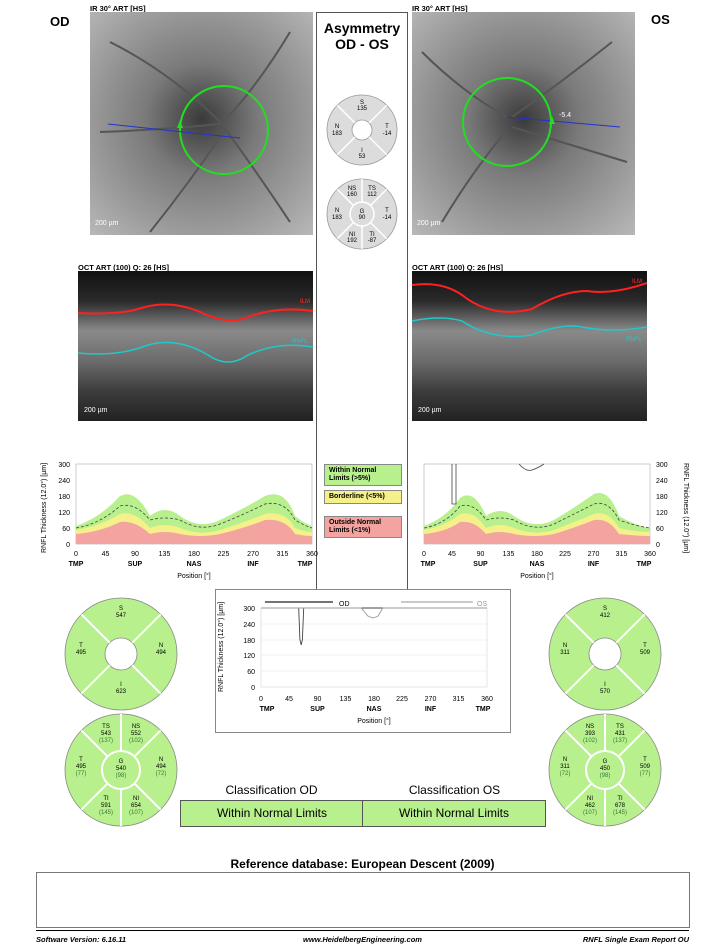  What do you see at coordinates (107, 223) in the screenshot?
I see `od-ir-scale: 200 µm` at bounding box center [107, 223].